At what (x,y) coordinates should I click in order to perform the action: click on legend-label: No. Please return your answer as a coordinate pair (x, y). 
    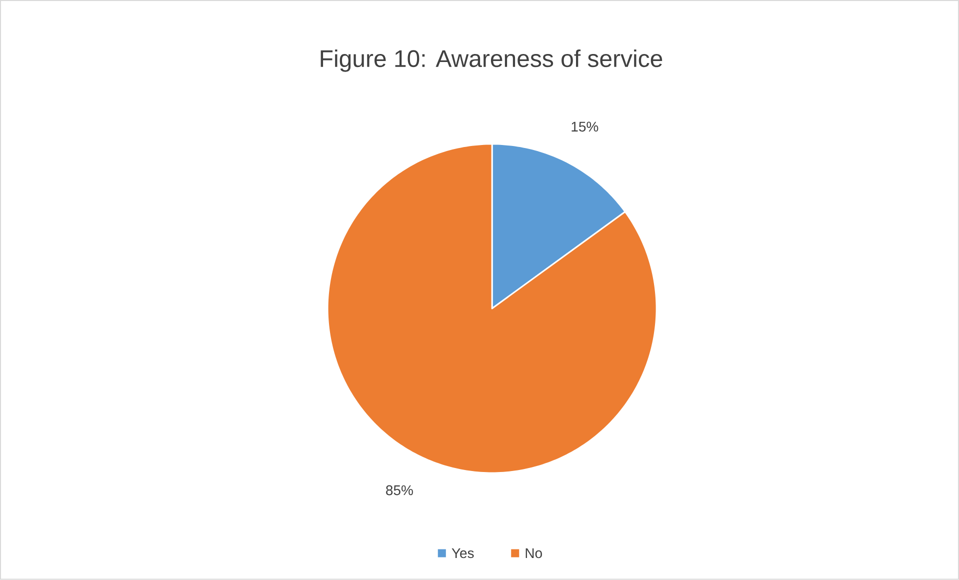
    Looking at the image, I should click on (534, 553).